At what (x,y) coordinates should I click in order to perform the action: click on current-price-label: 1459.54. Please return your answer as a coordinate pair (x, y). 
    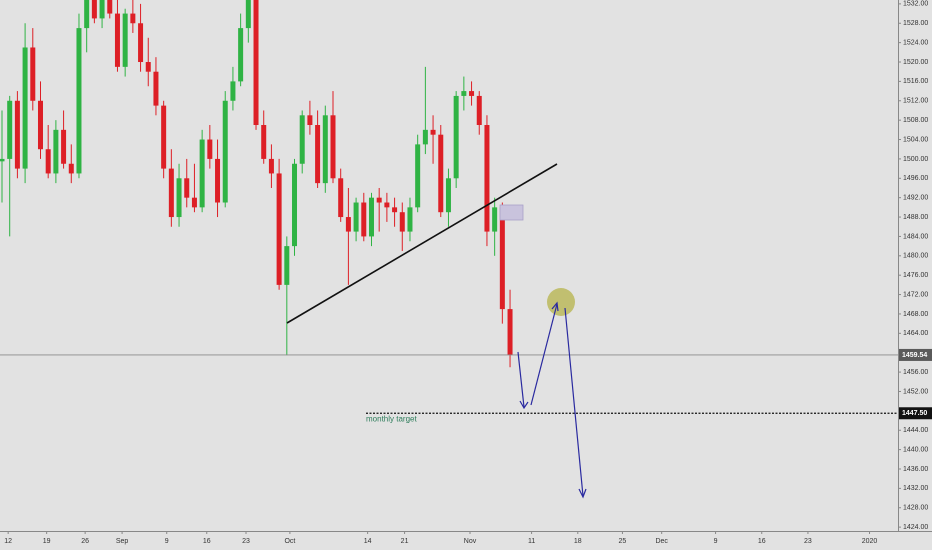
    Looking at the image, I should click on (914, 355).